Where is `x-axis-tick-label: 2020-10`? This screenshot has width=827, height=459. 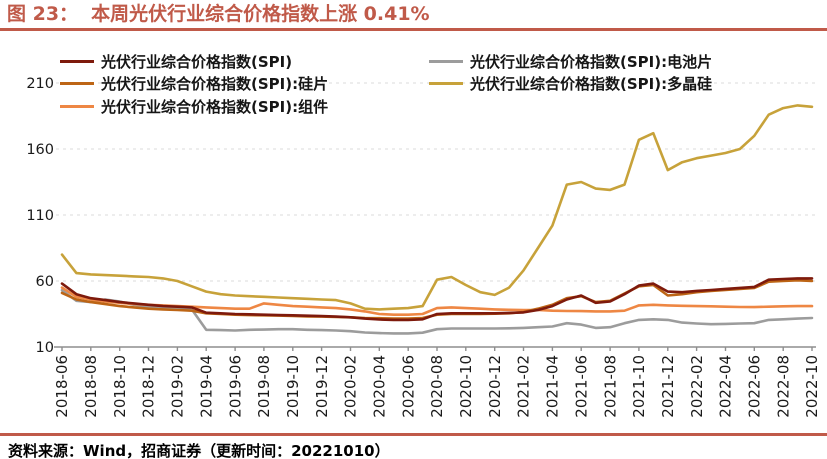 x-axis-tick-label: 2020-10 is located at coordinates (466, 386).